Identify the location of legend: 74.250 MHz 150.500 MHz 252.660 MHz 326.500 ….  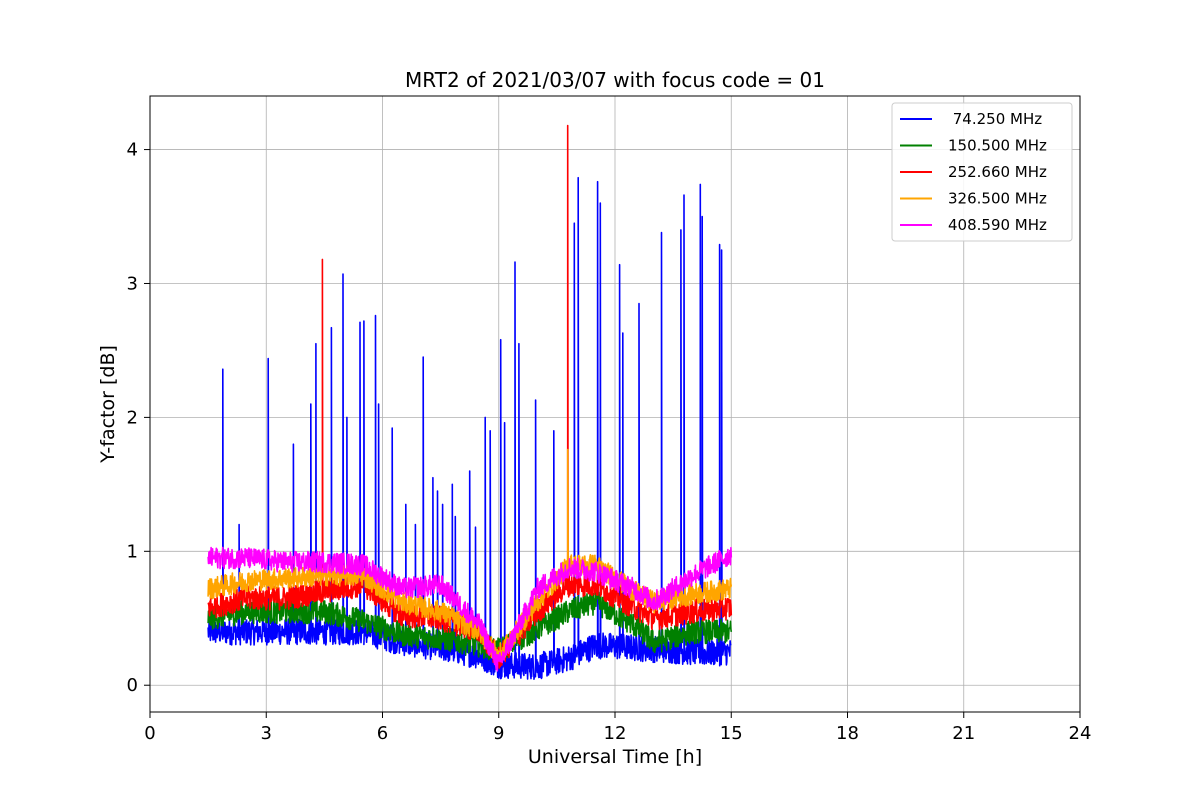
(982, 172).